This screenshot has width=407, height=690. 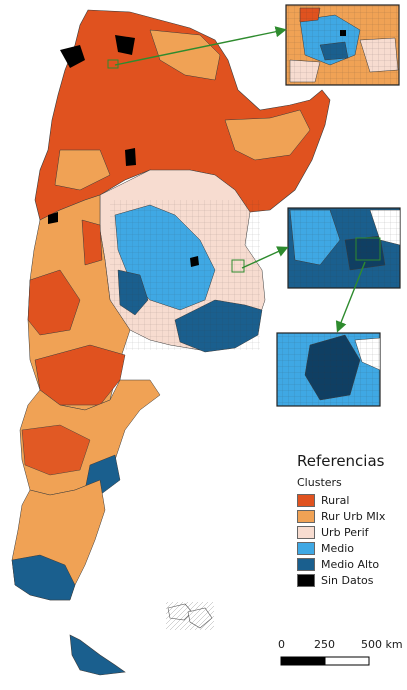 What do you see at coordinates (350, 564) in the screenshot?
I see `legend-label-medio-alto: Medio Alto` at bounding box center [350, 564].